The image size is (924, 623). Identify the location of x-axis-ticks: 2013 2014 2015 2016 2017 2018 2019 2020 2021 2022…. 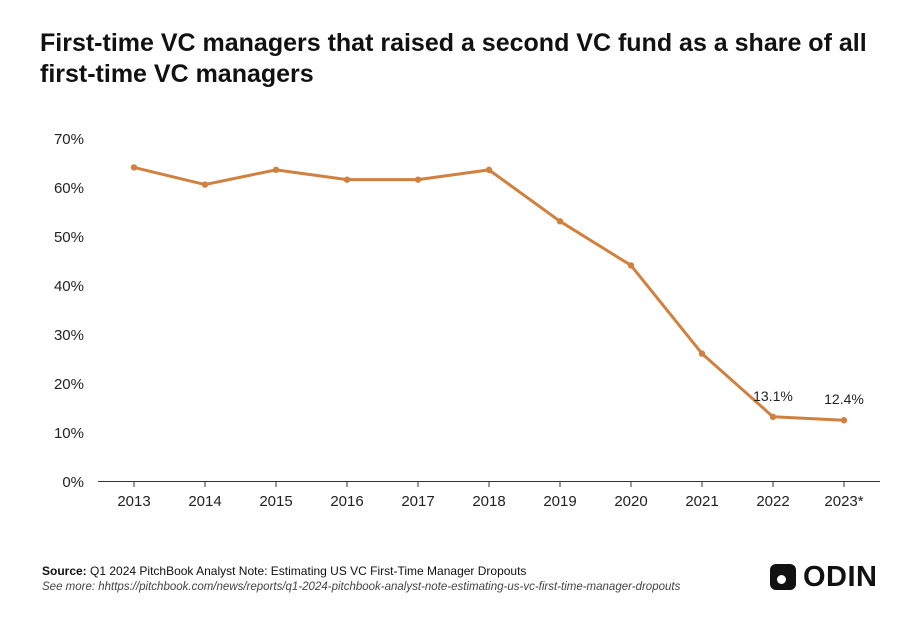
(490, 495).